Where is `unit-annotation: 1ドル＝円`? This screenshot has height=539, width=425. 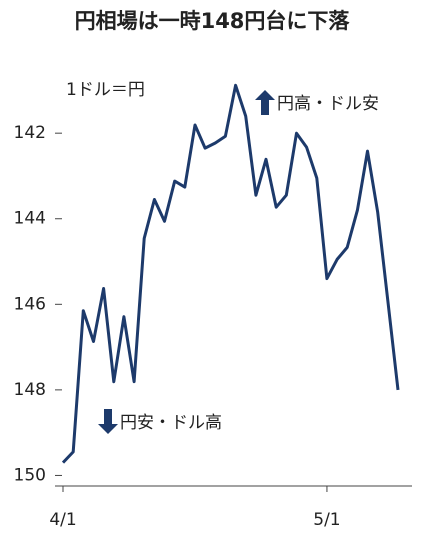
unit-annotation: 1ドル＝円 is located at coordinates (105, 90).